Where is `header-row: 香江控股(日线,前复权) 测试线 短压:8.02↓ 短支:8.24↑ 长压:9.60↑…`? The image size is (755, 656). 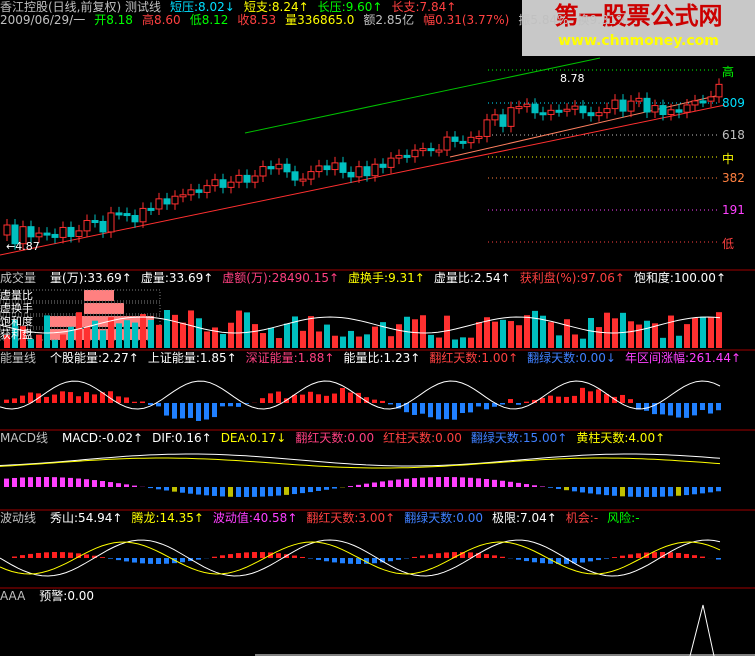 header-row: 香江控股(日线,前复权) 测试线 短压:8.02↓ 短支:8.24↑ 长压:9.60↑… is located at coordinates (232, 7).